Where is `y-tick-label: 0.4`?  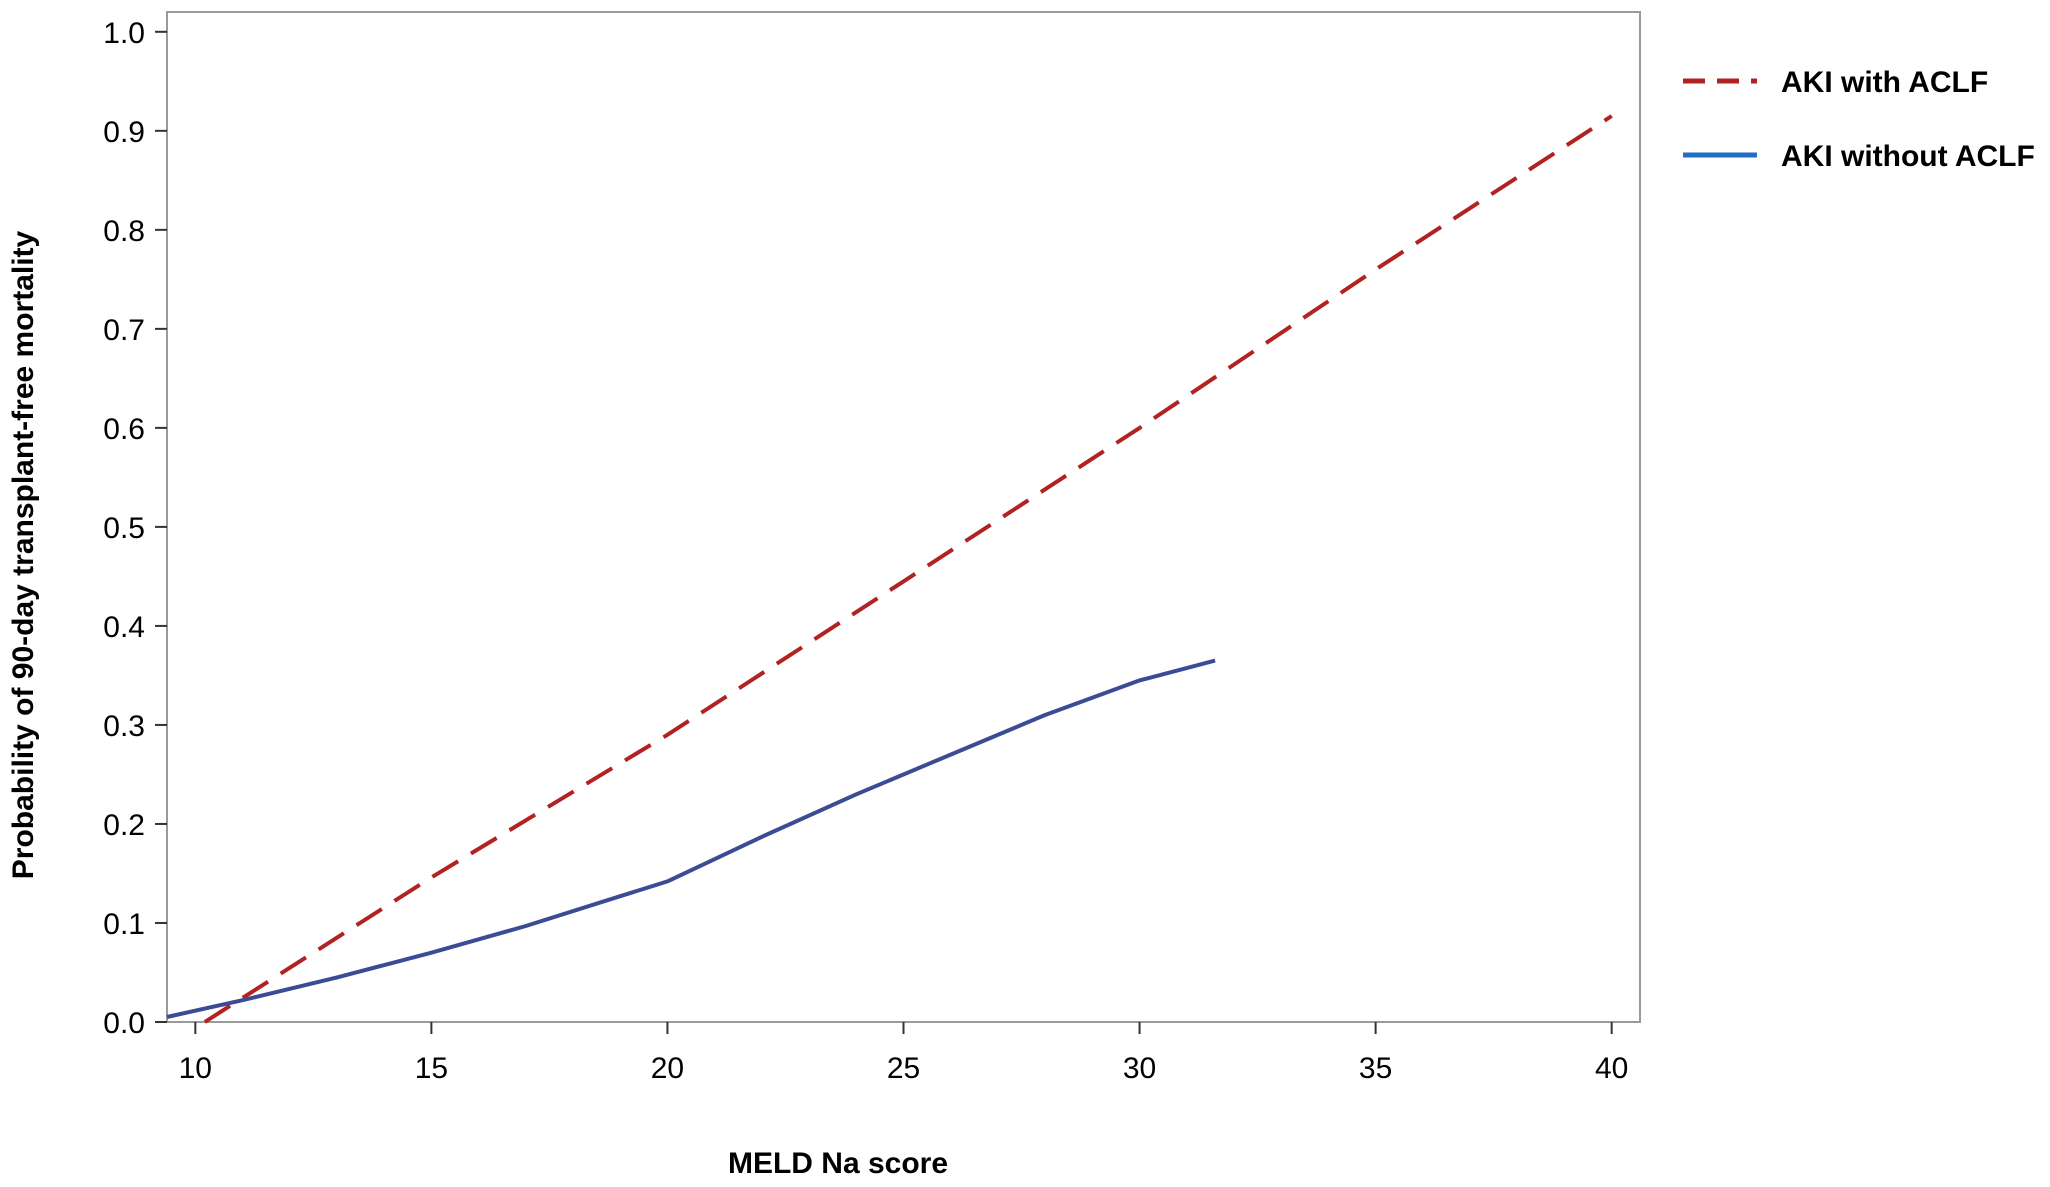 y-tick-label: 0.4 is located at coordinates (124, 627).